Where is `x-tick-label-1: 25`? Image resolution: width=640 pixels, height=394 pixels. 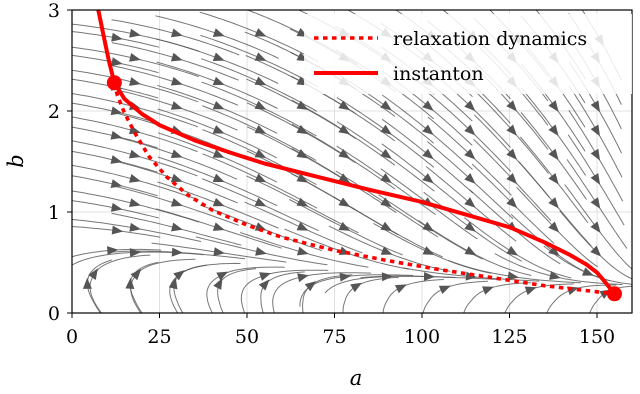 x-tick-label-1: 25 is located at coordinates (159, 337).